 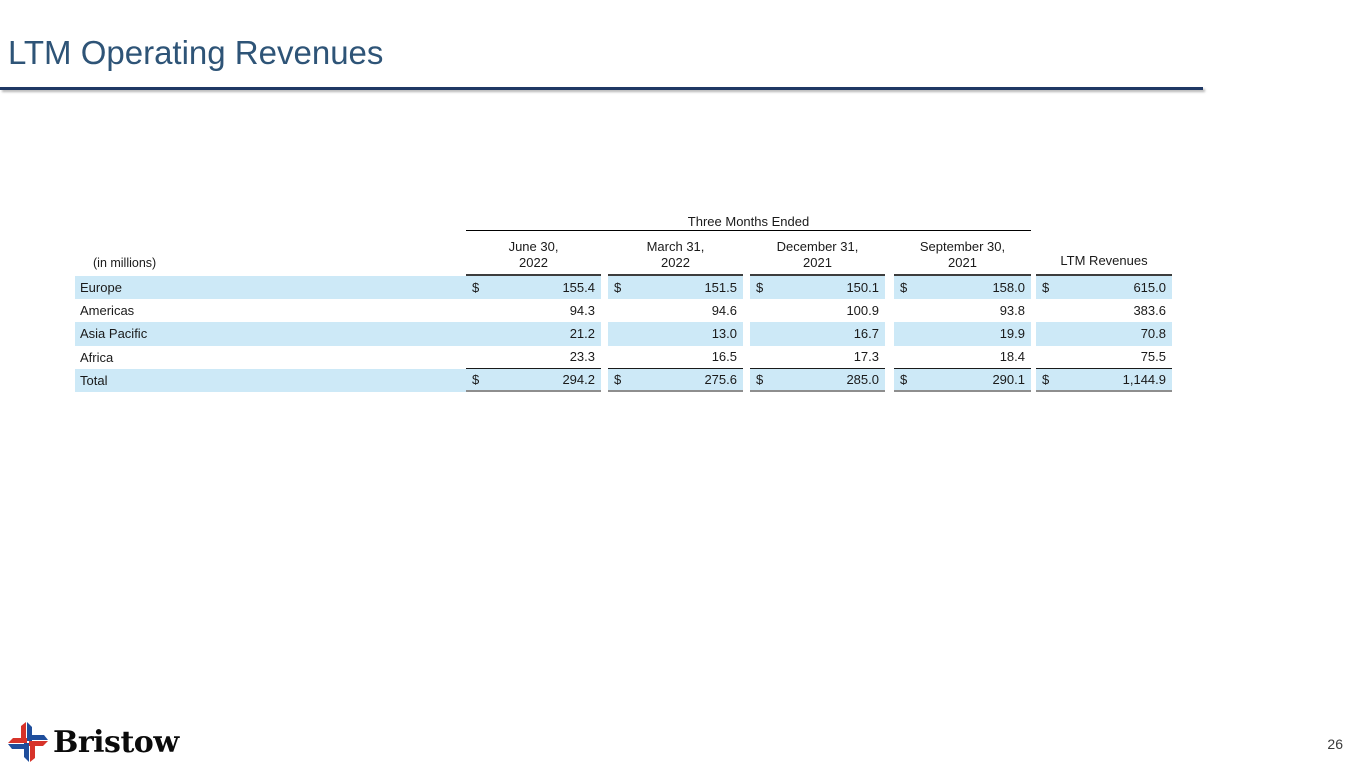 What do you see at coordinates (28, 742) in the screenshot?
I see `bristow-pinwheel-icon` at bounding box center [28, 742].